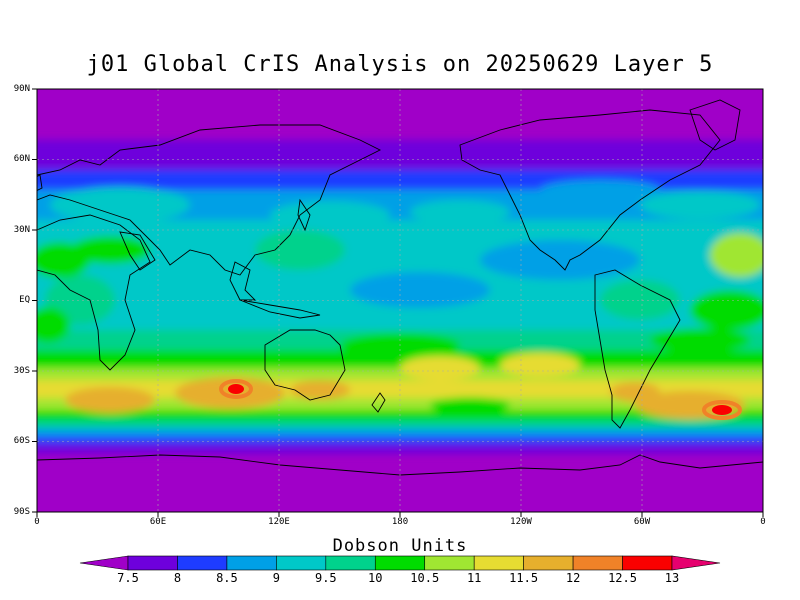 The image size is (800, 600). I want to click on colorbar-level-label: 10.5, so click(425, 578).